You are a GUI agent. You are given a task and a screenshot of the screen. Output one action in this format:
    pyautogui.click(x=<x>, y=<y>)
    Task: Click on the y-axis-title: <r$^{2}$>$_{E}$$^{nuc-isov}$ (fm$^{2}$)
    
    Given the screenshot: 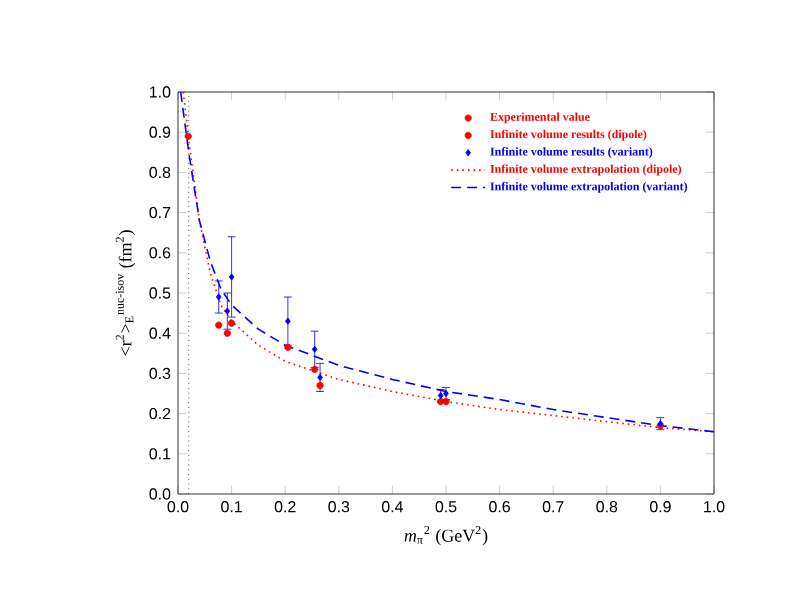 What is the action you would take?
    pyautogui.click(x=125, y=293)
    